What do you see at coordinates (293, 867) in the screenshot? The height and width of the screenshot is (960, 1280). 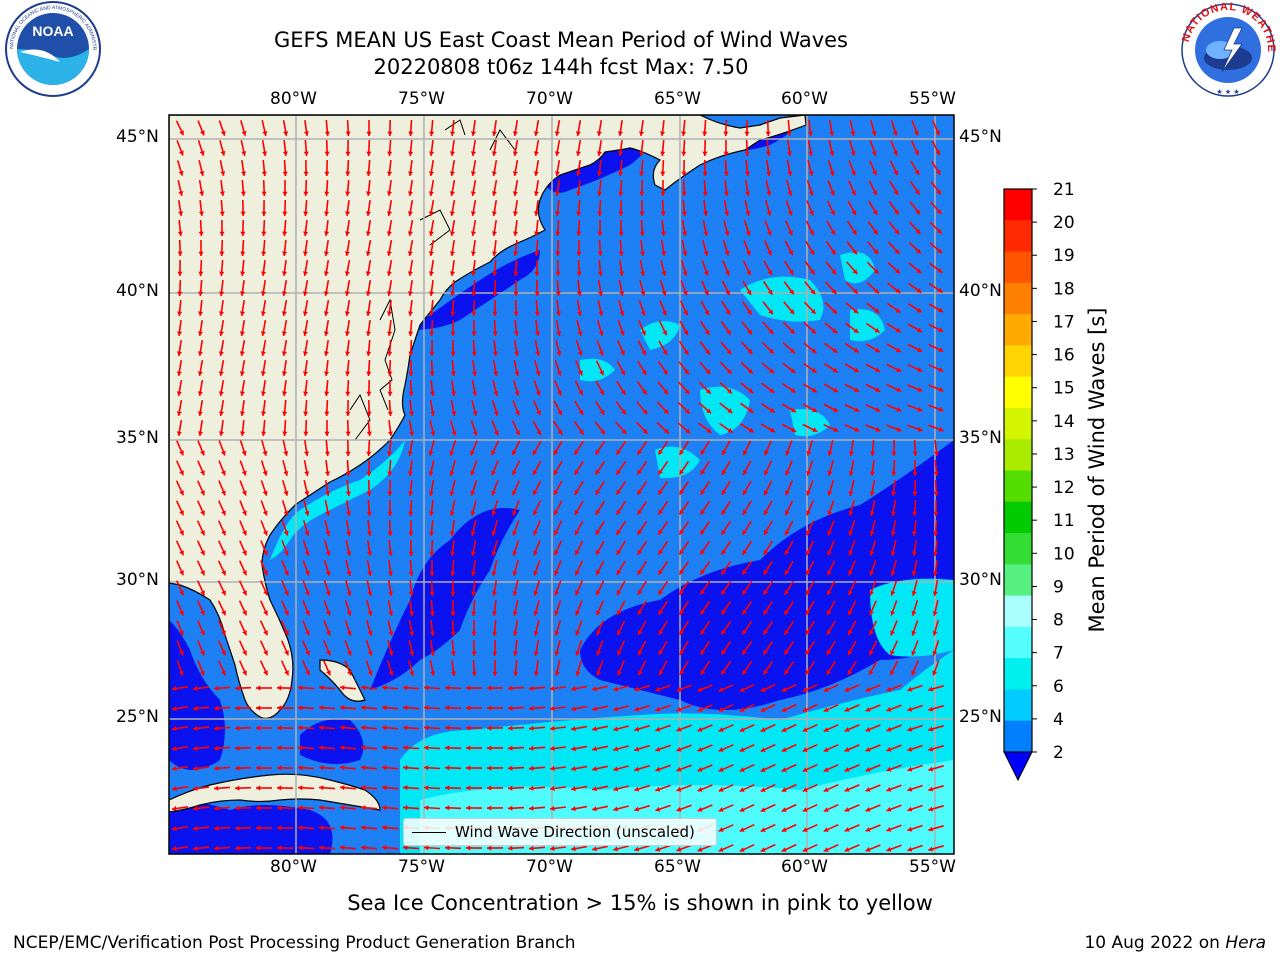 I see `lon-tick-bottom-80w: 80°W` at bounding box center [293, 867].